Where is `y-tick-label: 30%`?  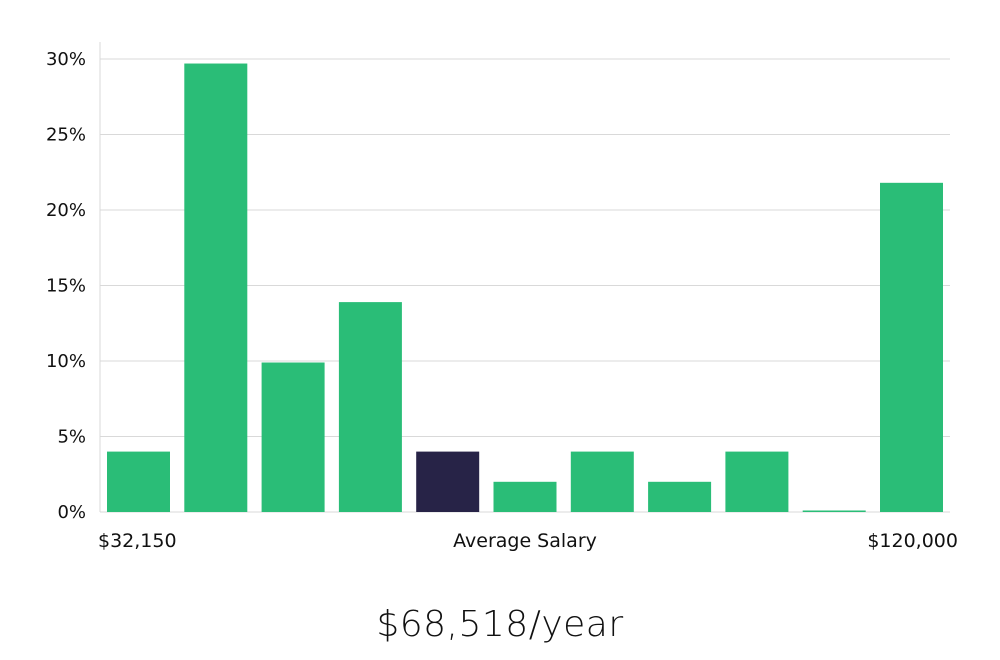 y-tick-label: 30% is located at coordinates (66, 59).